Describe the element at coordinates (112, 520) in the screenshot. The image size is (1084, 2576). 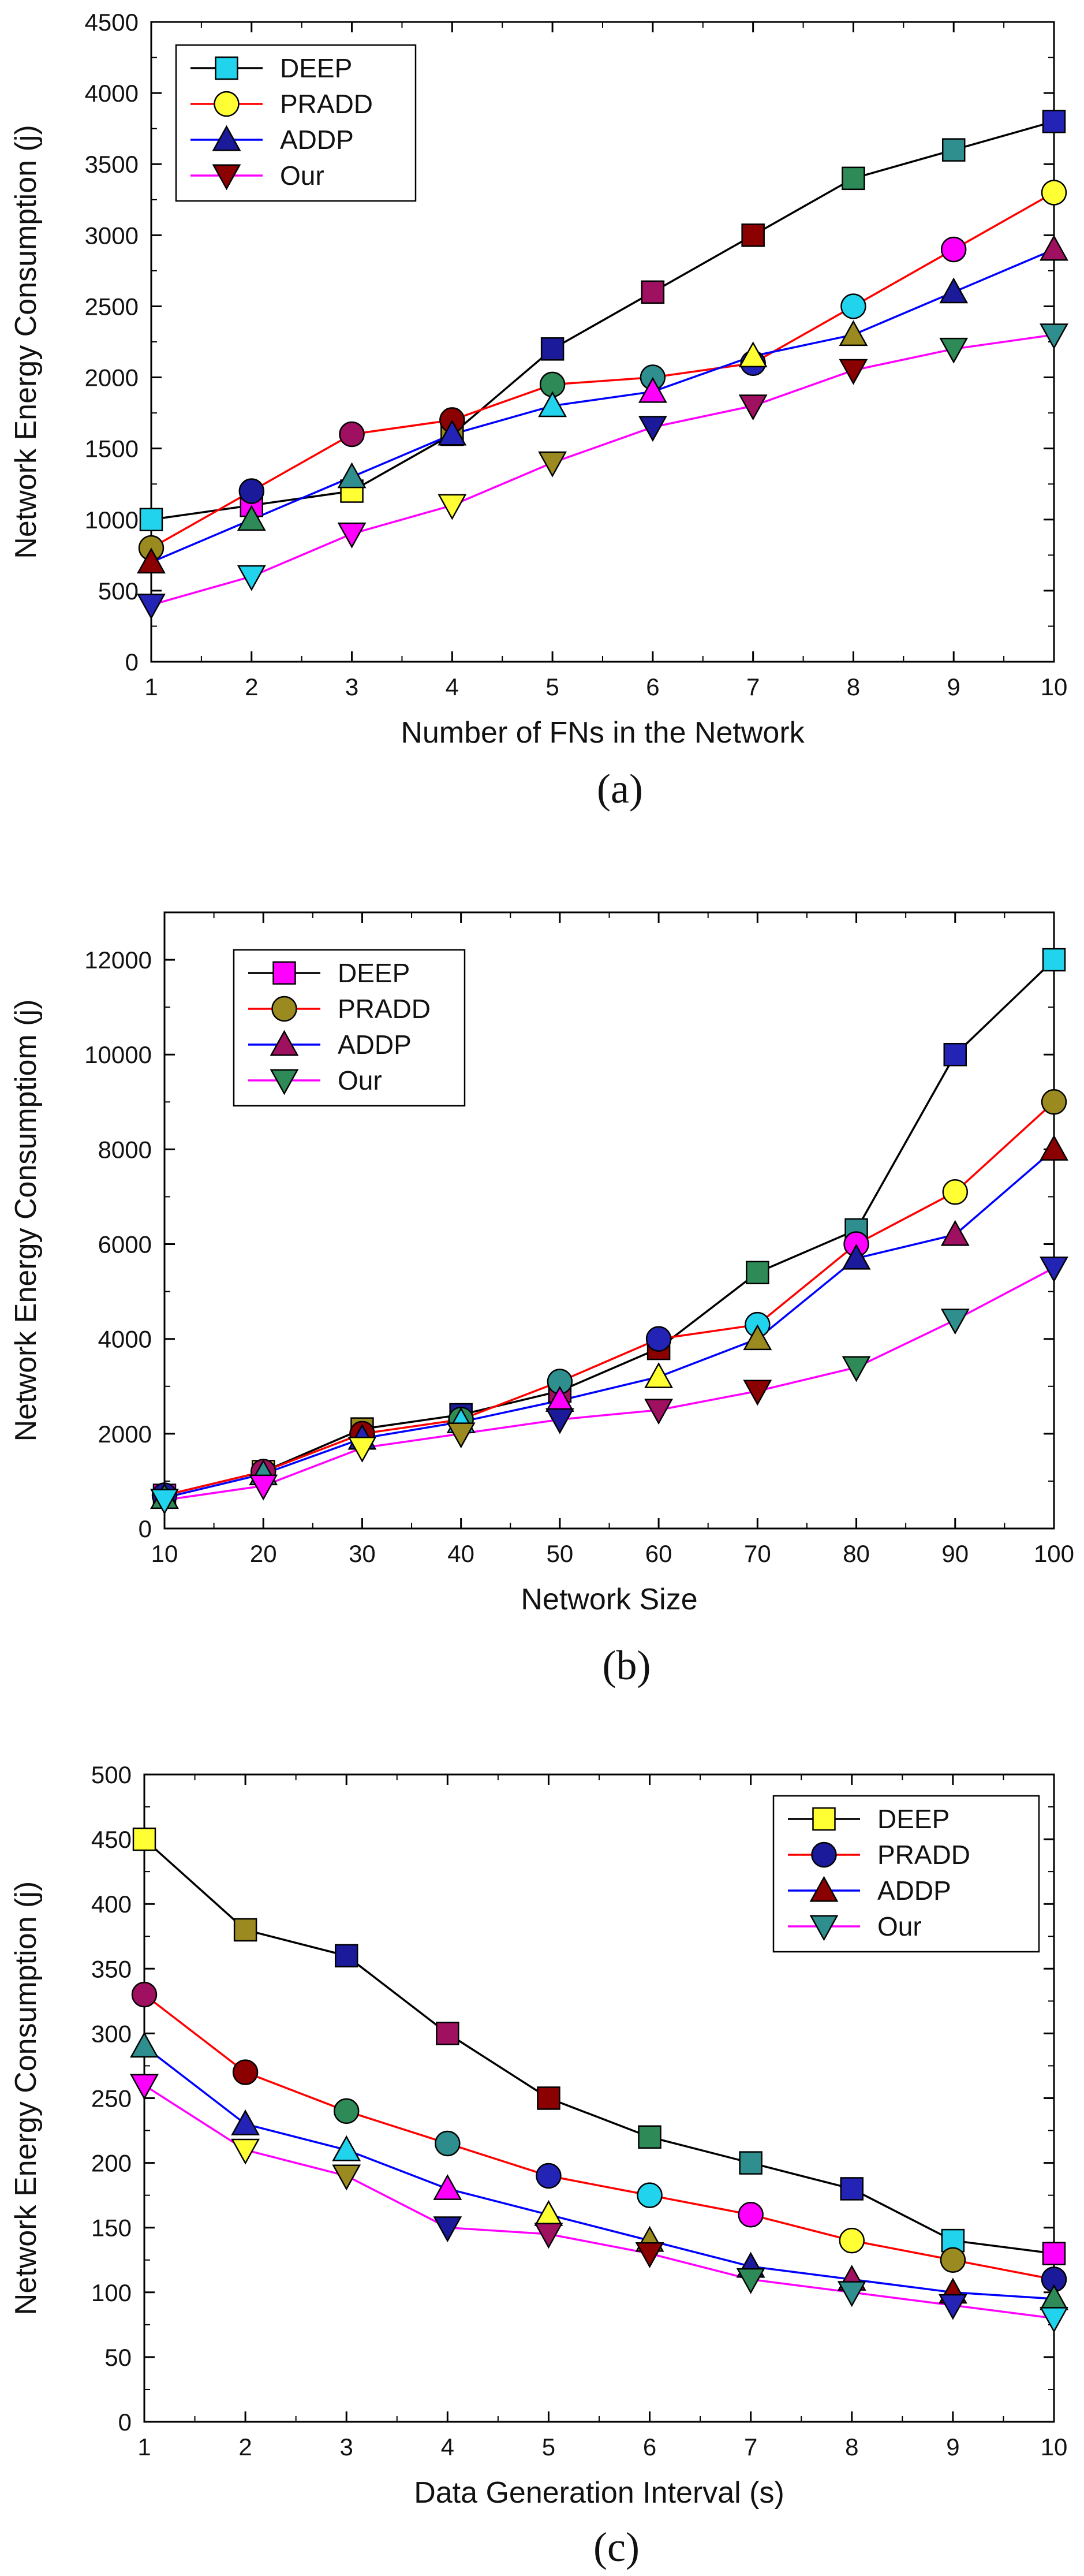
I see `y-tick-label: 1000` at that location.